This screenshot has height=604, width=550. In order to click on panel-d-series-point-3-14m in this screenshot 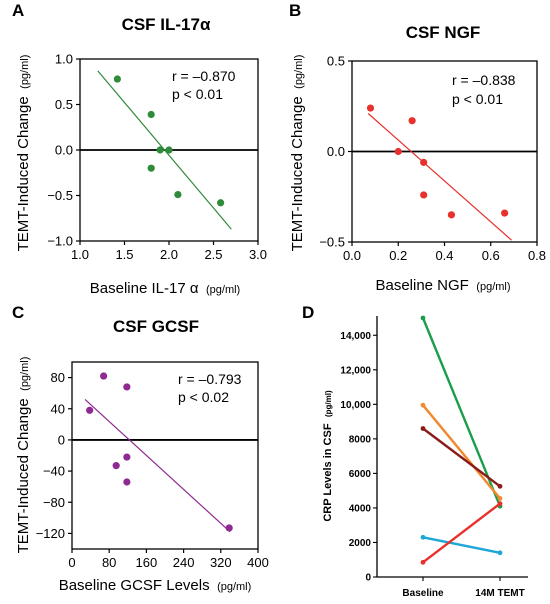, I will do `click(500, 486)`.